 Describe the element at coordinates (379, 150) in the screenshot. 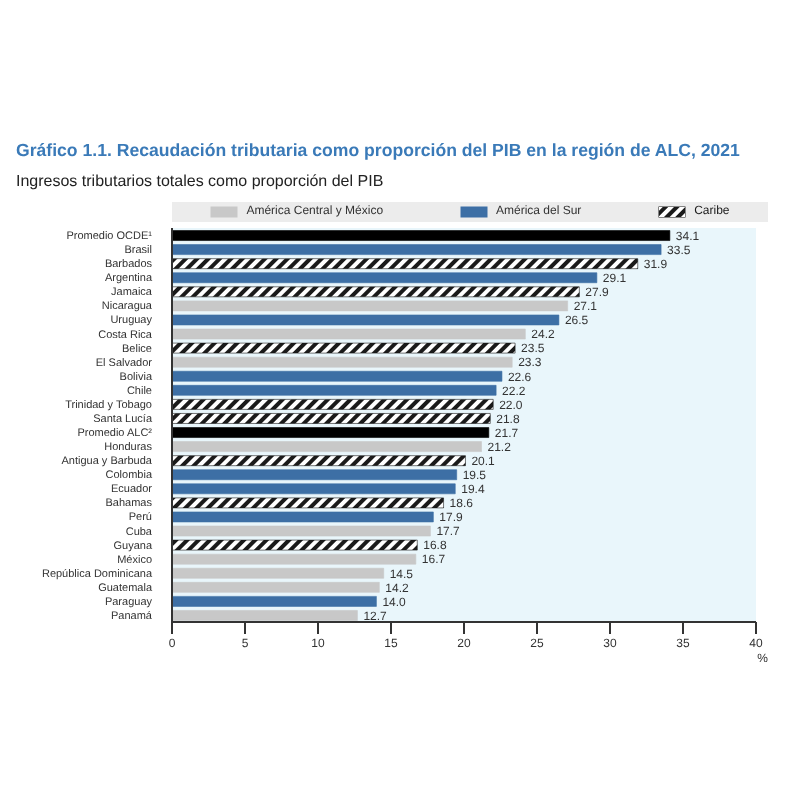

I see `chart-title: Gráfico 1.1. Recaudación tributaria como proporción del PIB en la región de ALC, 2021` at that location.